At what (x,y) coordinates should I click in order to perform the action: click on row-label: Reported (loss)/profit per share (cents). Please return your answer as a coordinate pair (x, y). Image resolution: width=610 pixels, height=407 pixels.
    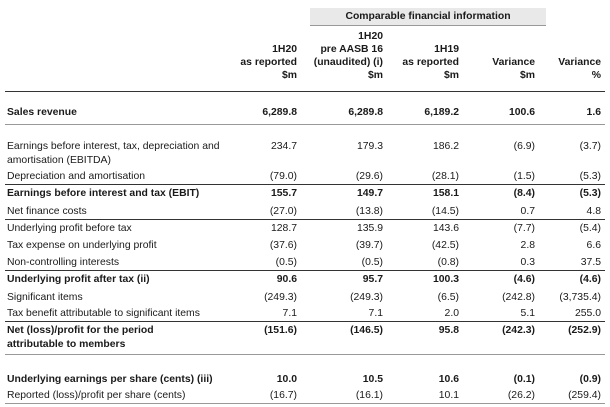
    Looking at the image, I should click on (96, 395).